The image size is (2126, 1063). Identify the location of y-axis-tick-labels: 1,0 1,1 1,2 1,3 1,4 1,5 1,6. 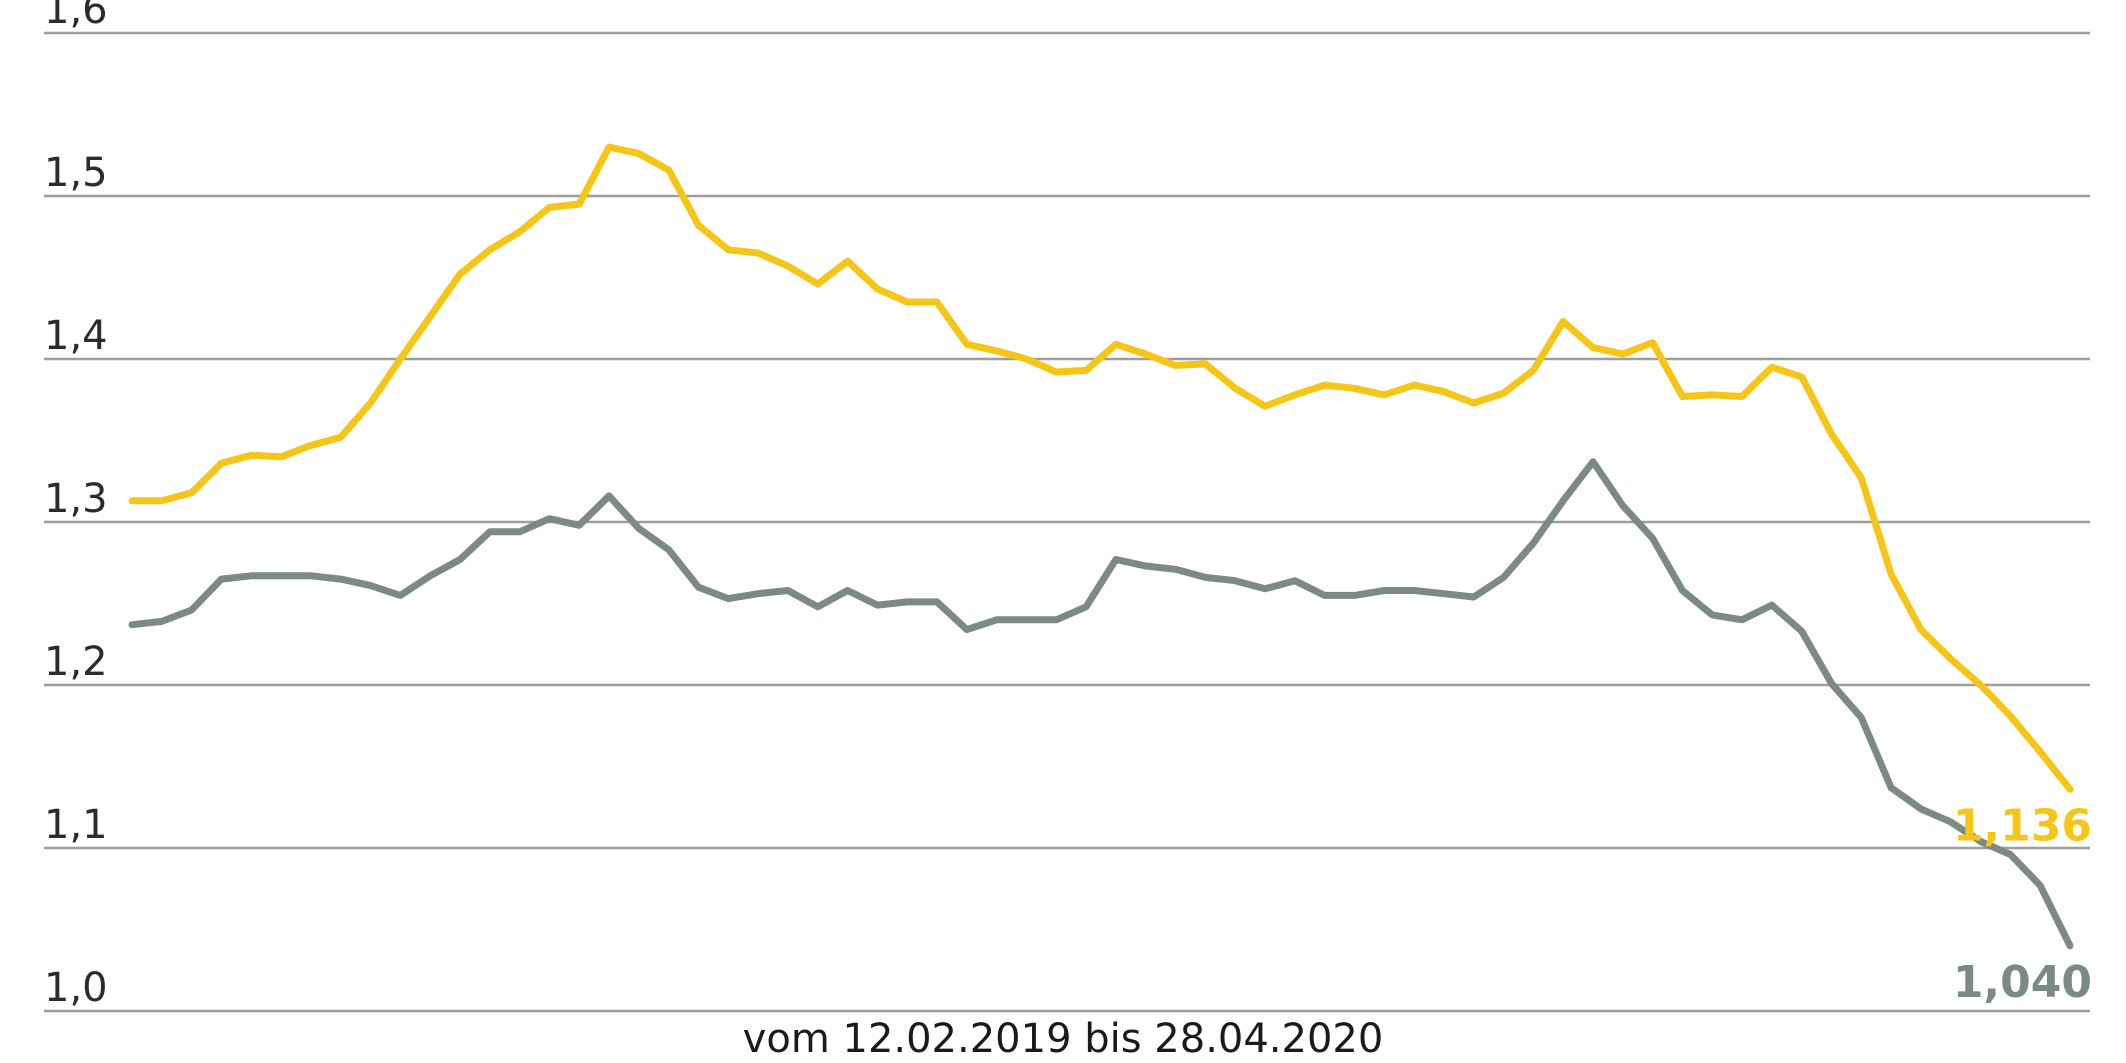
(76, 505).